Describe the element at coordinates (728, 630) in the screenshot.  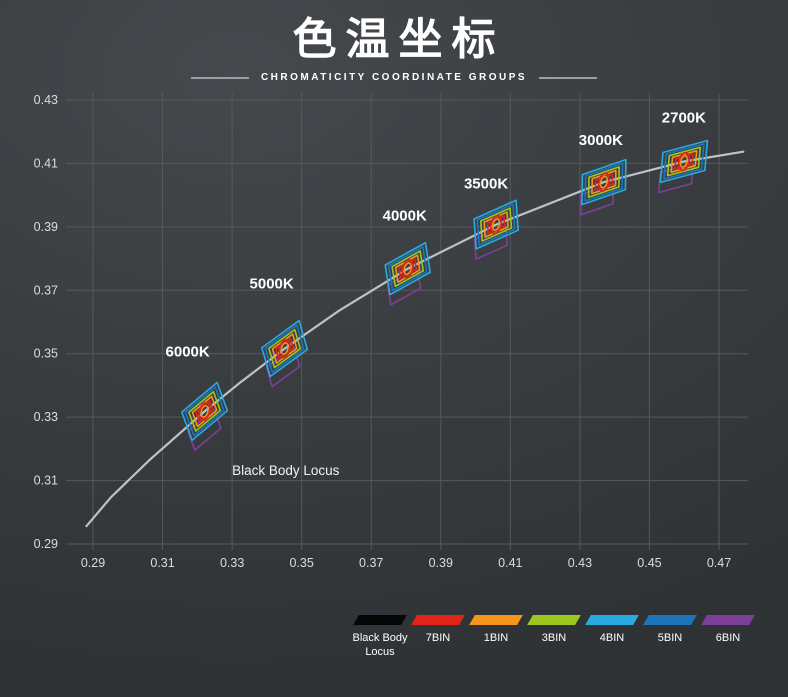
I see `legend-item-6bin: 6BIN` at that location.